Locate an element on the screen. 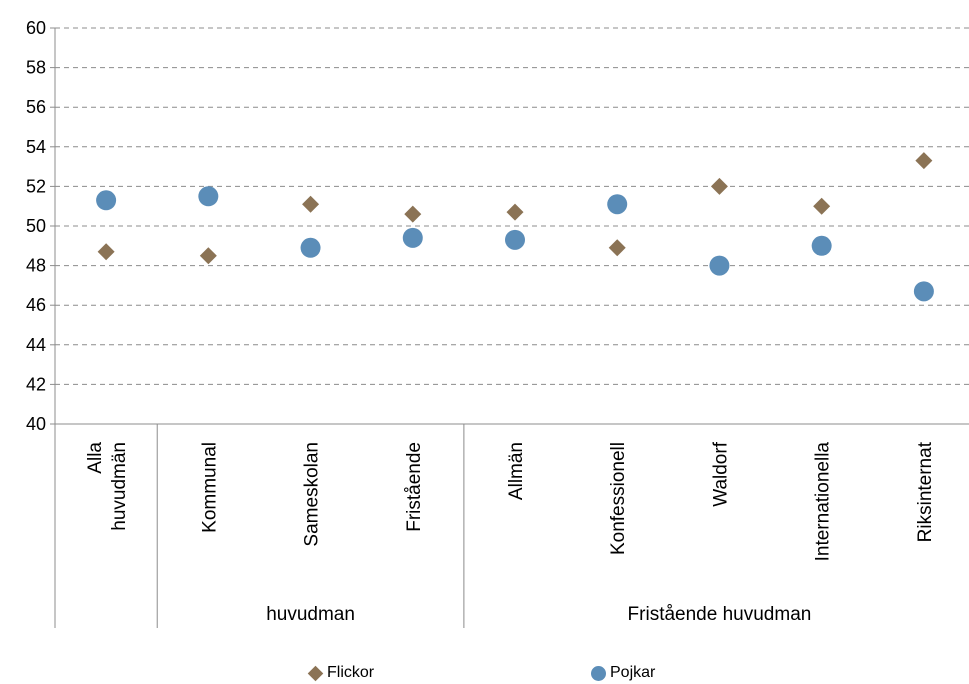 The image size is (969, 684). y-tick-label: 46 is located at coordinates (36, 305).